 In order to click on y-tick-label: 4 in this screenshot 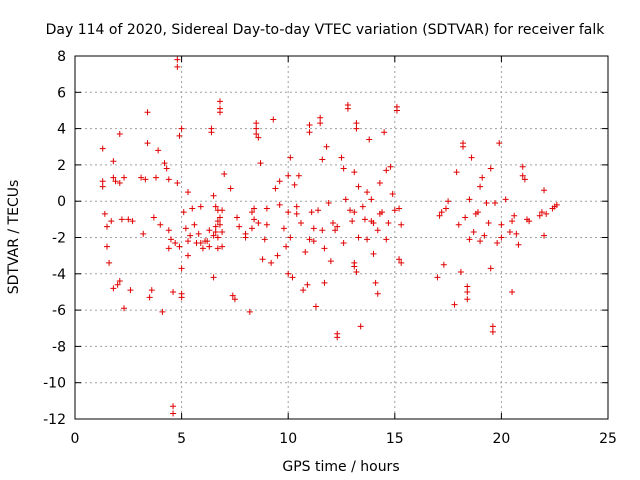, I will do `click(61, 130)`.